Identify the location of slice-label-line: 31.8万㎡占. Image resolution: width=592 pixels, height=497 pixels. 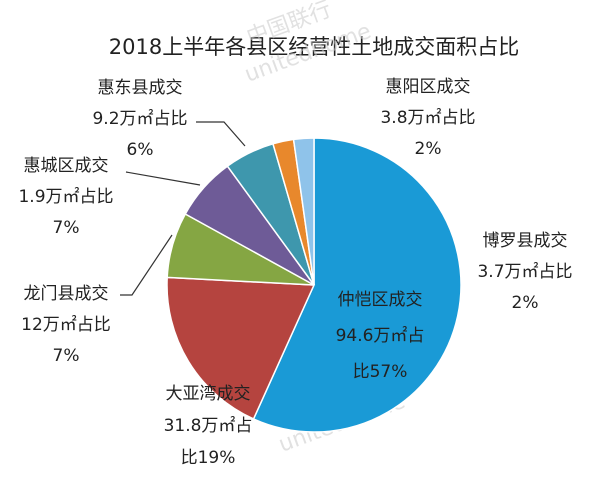
(208, 426).